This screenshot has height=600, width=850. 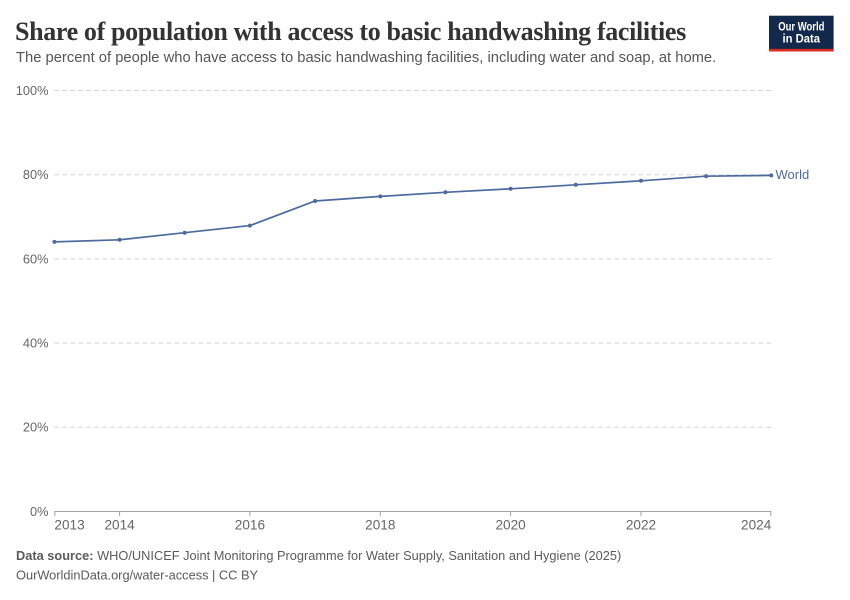 I want to click on svg-text: World, so click(x=793, y=174).